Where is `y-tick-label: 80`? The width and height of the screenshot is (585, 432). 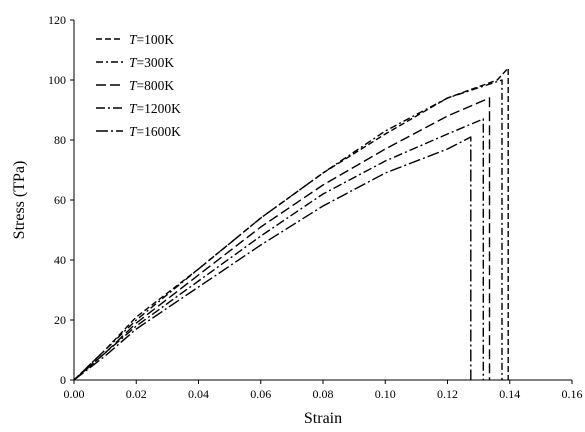 y-tick-label: 80 is located at coordinates (60, 140).